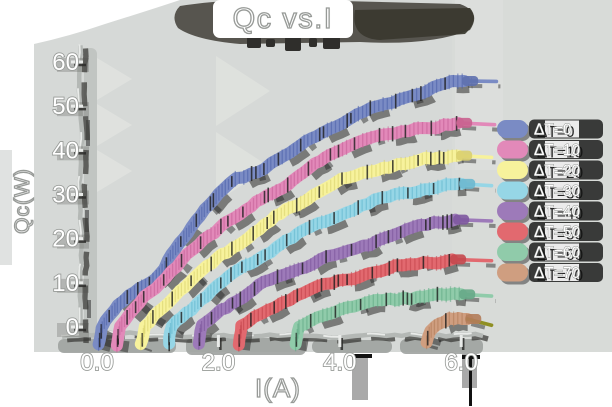 The height and width of the screenshot is (407, 612). I want to click on legend-label-shadow: ΔT=50, so click(560, 235).